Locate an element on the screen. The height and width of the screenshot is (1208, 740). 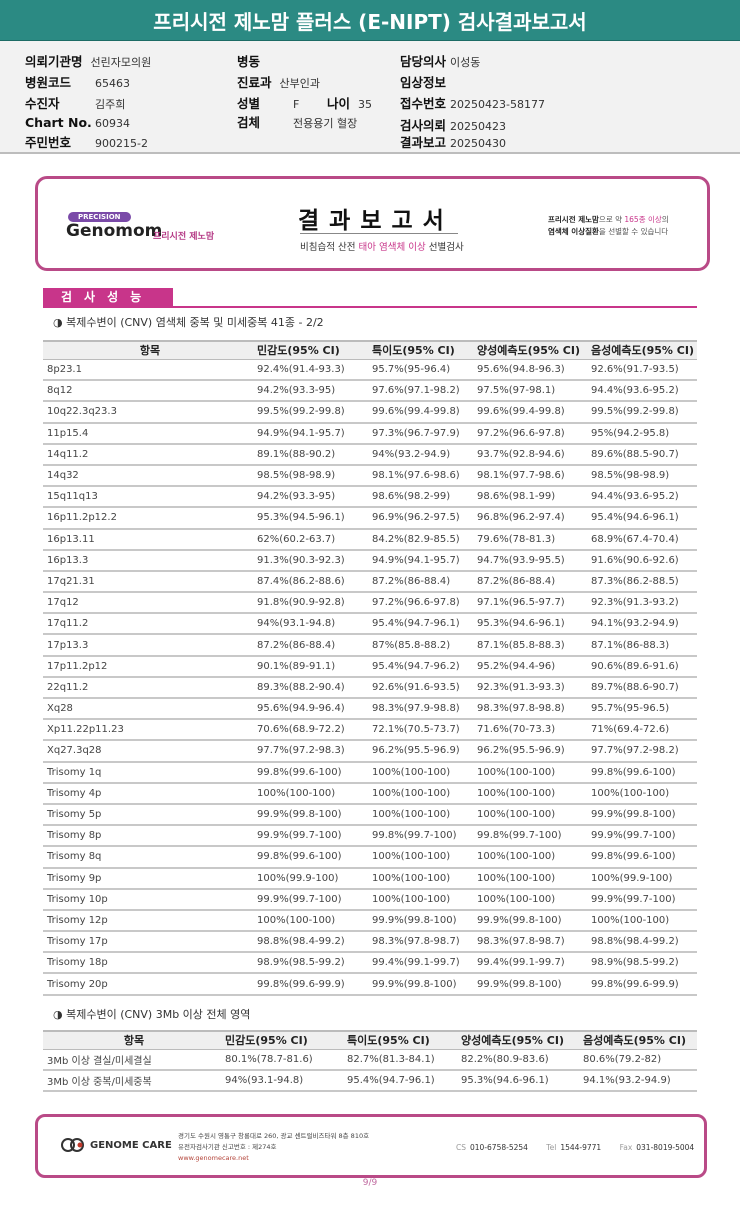
row-value: 80.6%(79.2-82) is located at coordinates (638, 1060).